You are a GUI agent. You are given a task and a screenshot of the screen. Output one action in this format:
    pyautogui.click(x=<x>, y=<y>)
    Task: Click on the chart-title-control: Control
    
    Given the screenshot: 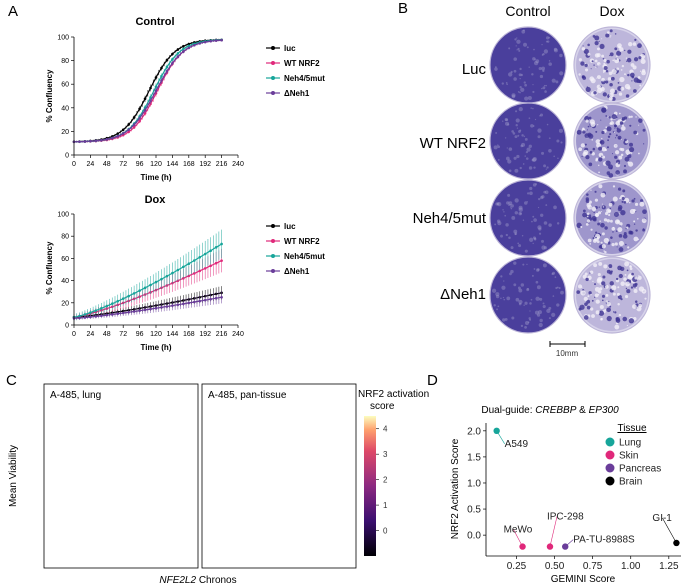 What is the action you would take?
    pyautogui.click(x=154, y=22)
    